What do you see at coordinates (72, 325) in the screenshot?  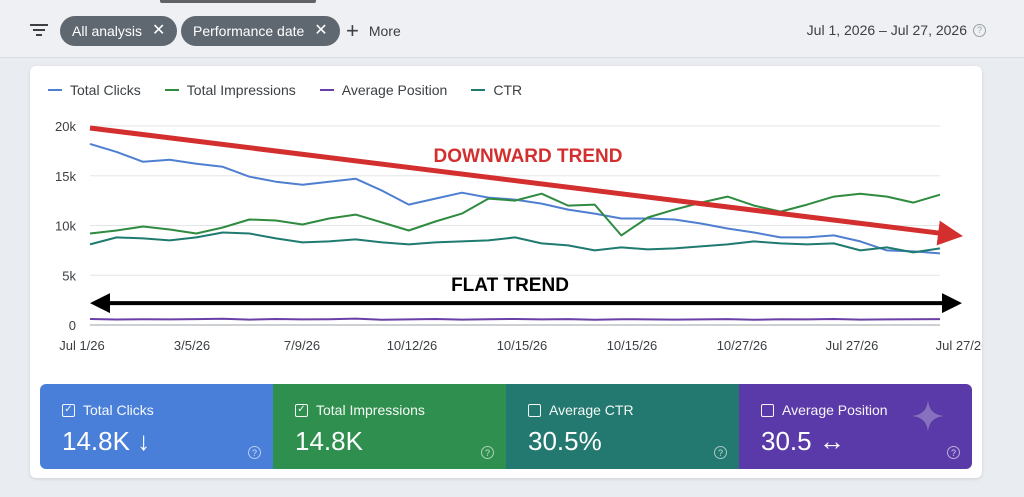 I see `y-tick-label: 0` at bounding box center [72, 325].